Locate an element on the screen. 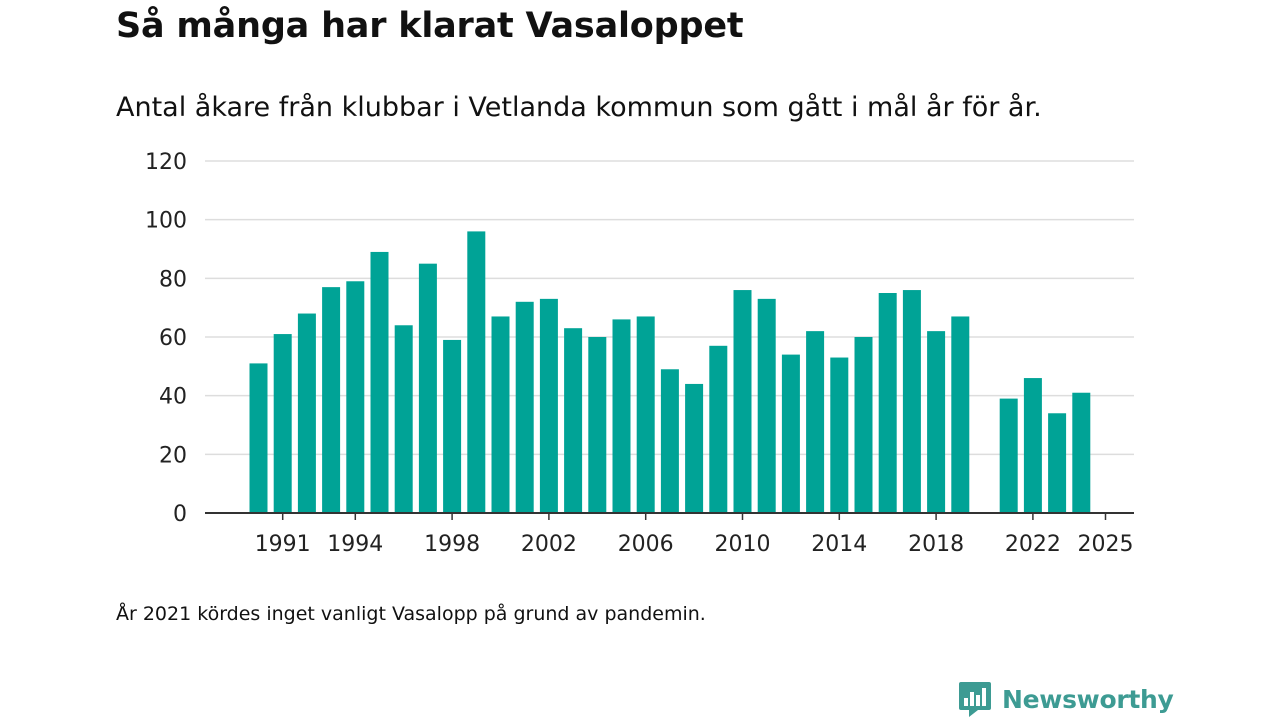 Image resolution: width=1280 pixels, height=720 pixels. bar-2004 is located at coordinates (597, 425).